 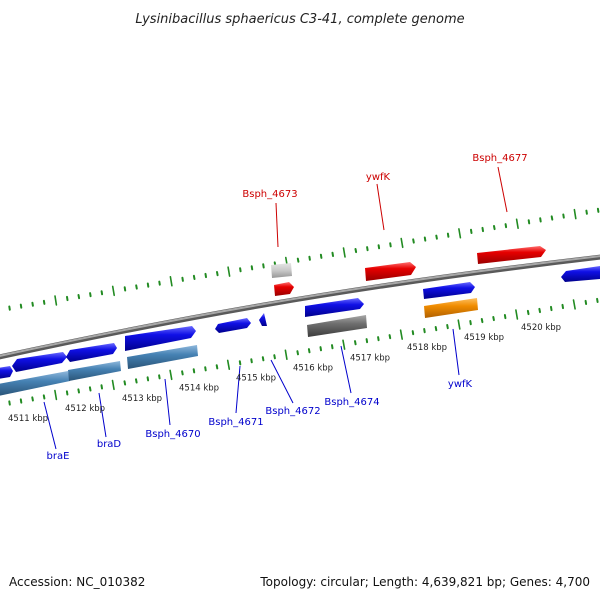 I want to click on feature-bsph-4674-gray, so click(x=337, y=326).